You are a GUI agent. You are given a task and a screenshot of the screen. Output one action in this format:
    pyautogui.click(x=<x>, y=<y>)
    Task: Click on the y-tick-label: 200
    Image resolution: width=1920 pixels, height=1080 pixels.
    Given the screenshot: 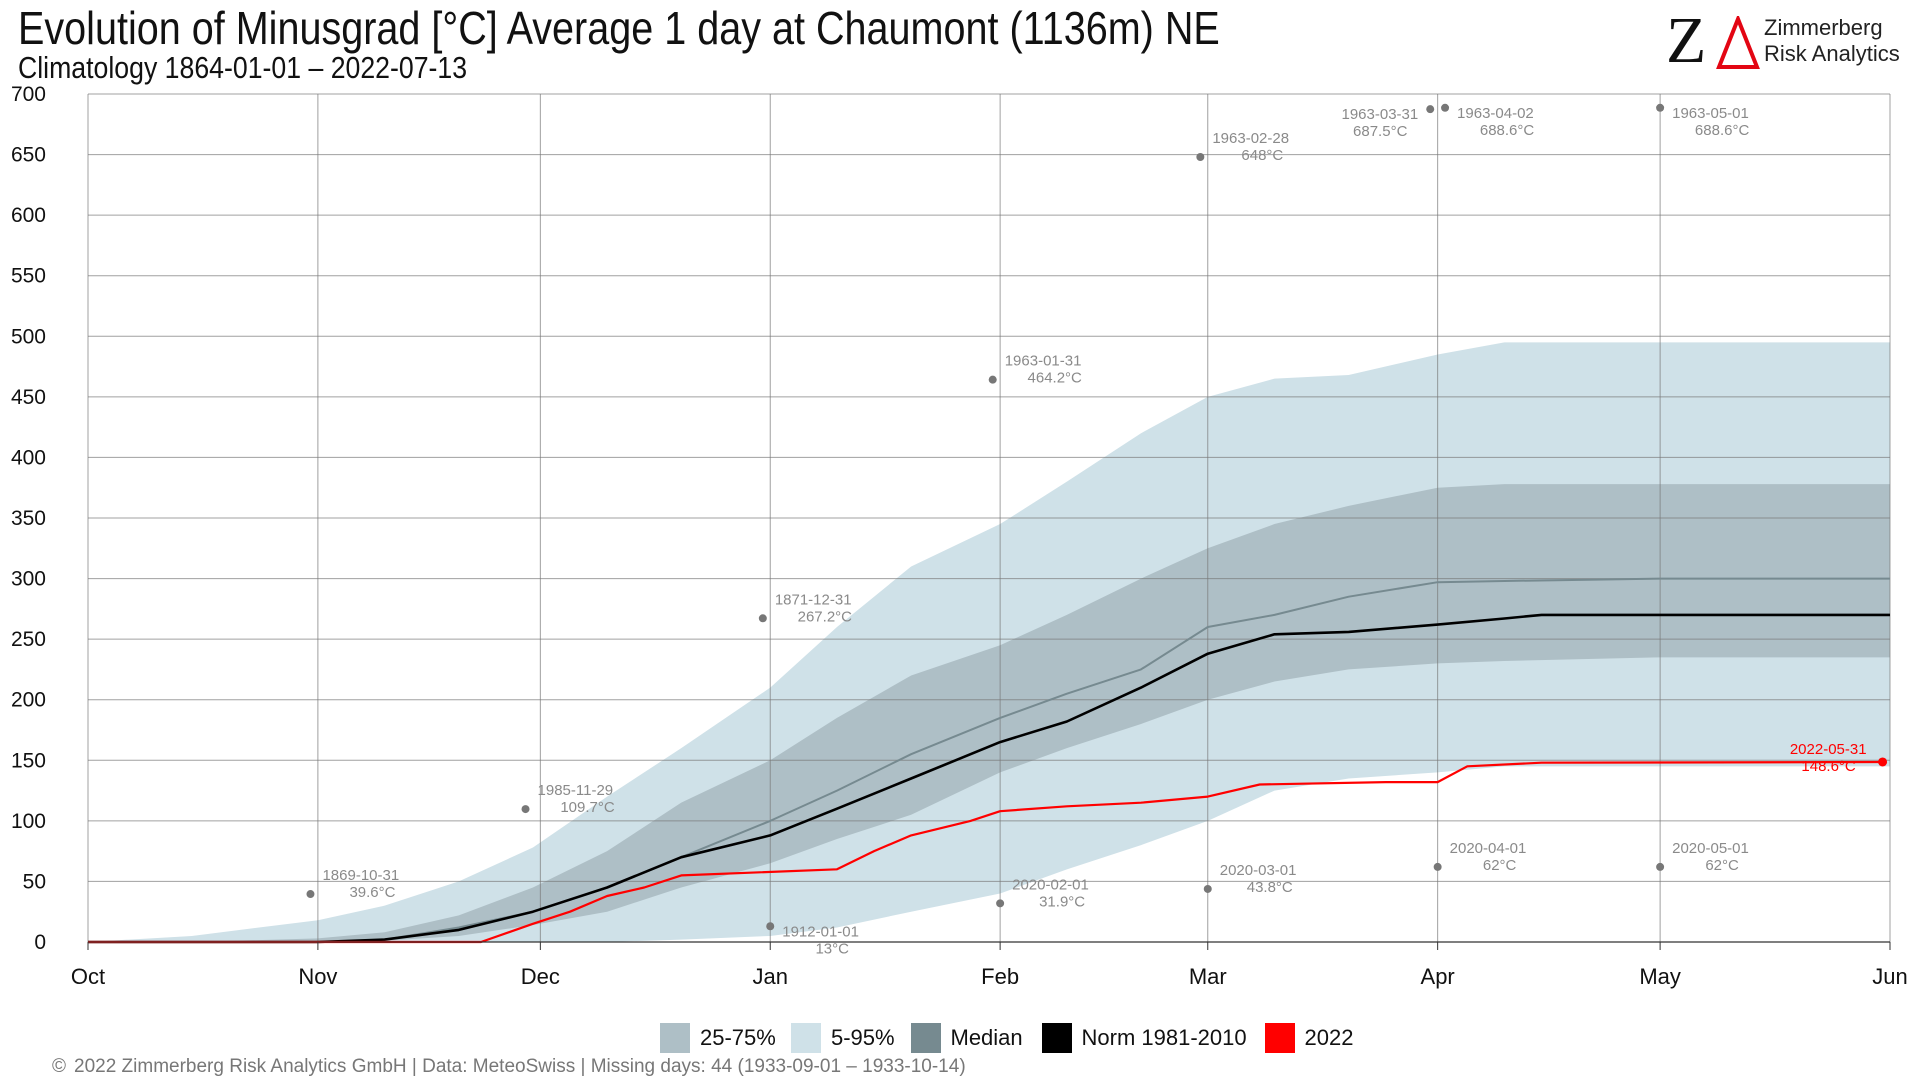 What is the action you would take?
    pyautogui.click(x=28, y=700)
    